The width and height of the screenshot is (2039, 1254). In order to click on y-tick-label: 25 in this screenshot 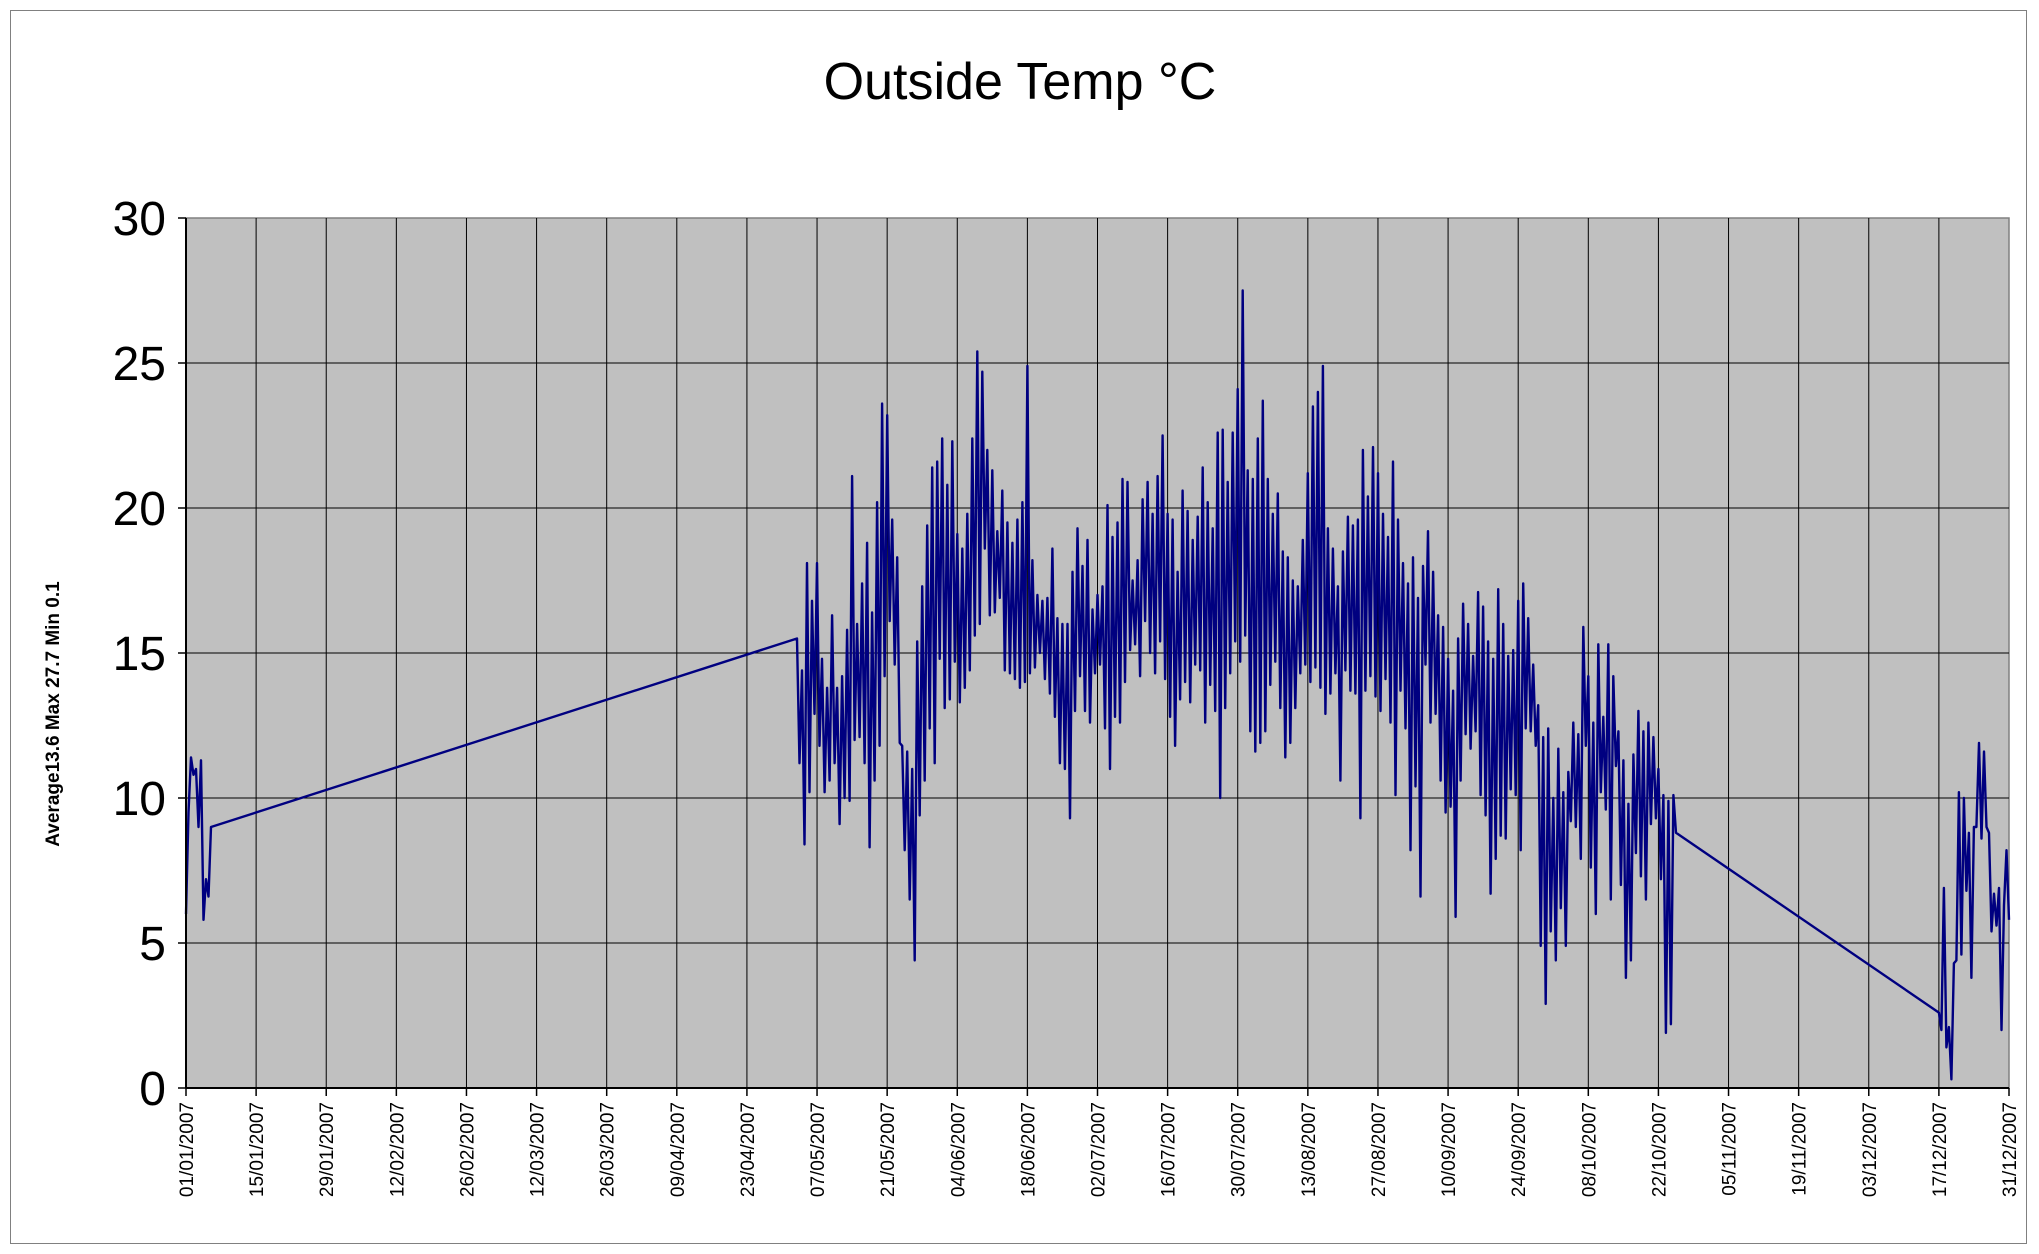, I will do `click(139, 364)`.